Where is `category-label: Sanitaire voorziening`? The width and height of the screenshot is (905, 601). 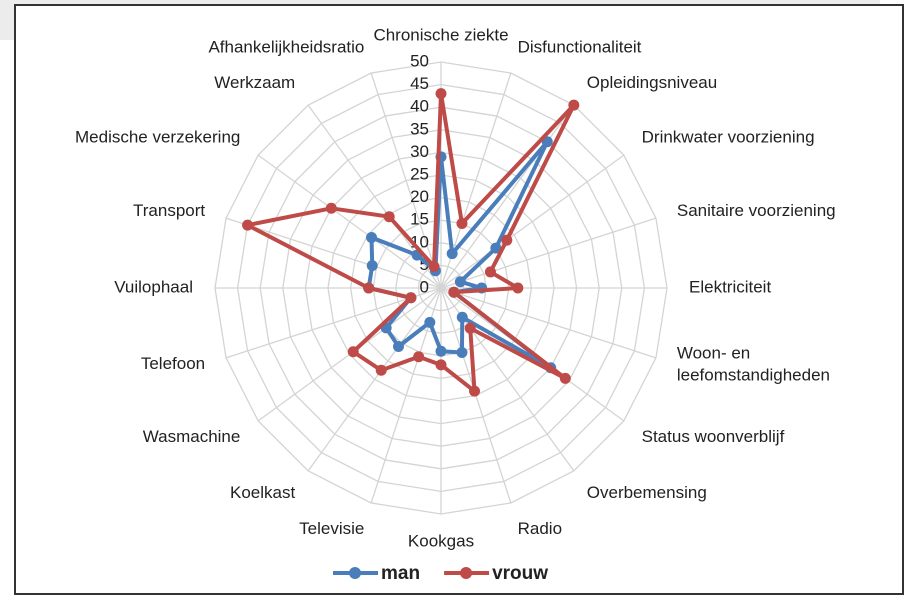 category-label: Sanitaire voorziening is located at coordinates (756, 210).